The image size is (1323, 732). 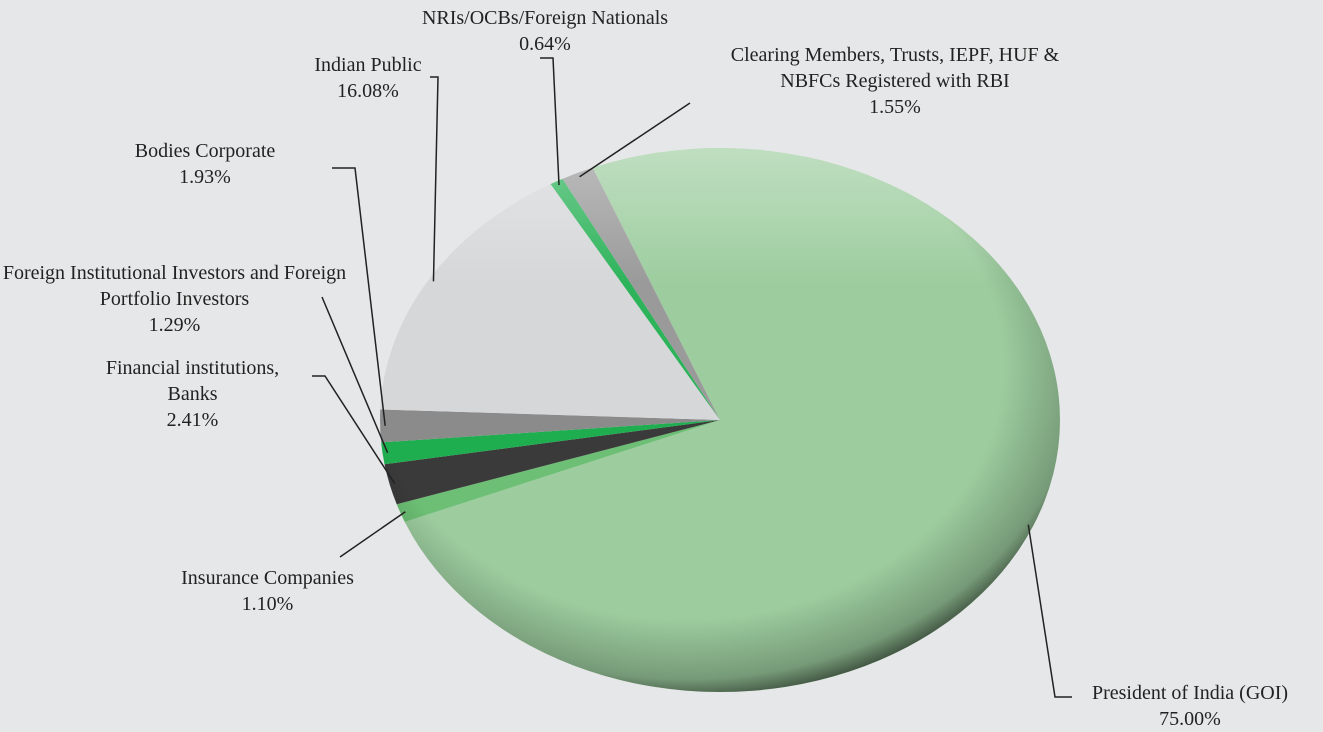 What do you see at coordinates (192, 420) in the screenshot?
I see `value-label: 2.41%` at bounding box center [192, 420].